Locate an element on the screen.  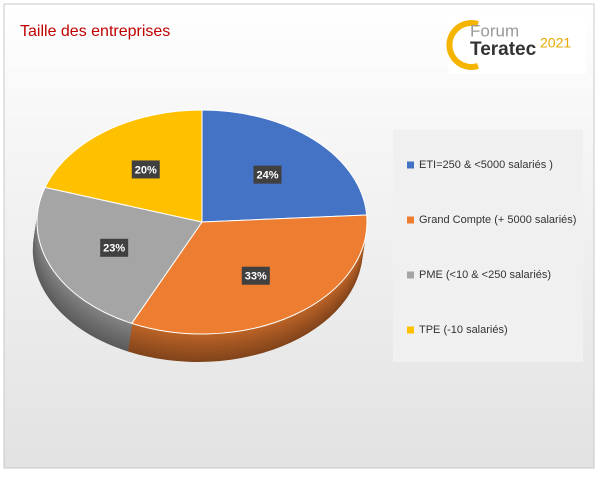
legend-label: PME (<10 & <250 salariés) is located at coordinates (485, 275).